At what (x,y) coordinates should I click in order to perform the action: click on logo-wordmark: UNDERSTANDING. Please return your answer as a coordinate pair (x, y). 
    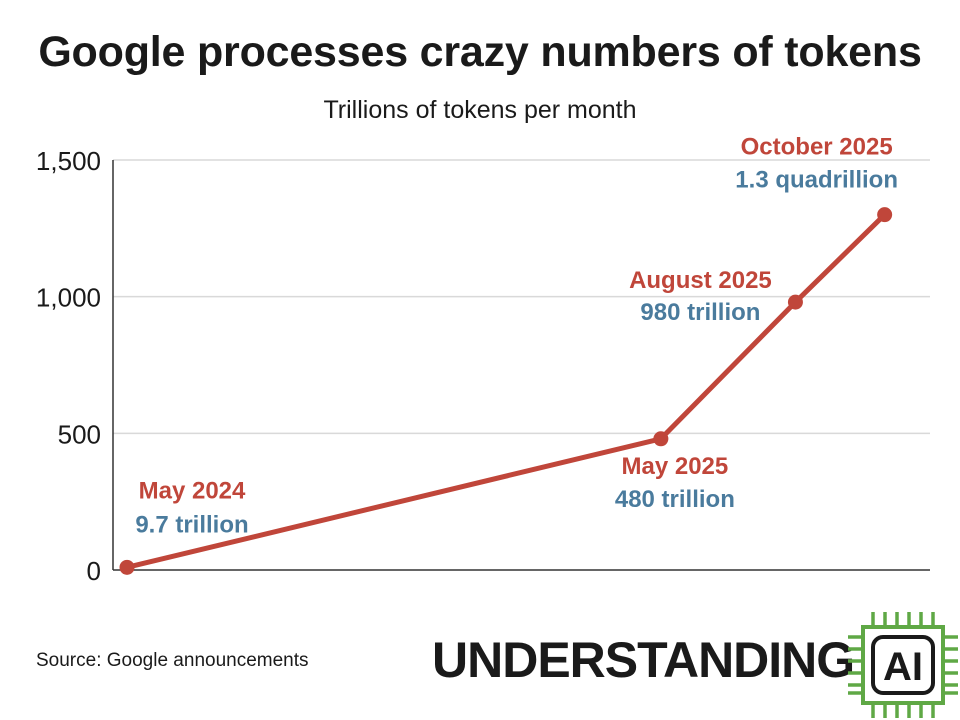
    Looking at the image, I should click on (643, 660).